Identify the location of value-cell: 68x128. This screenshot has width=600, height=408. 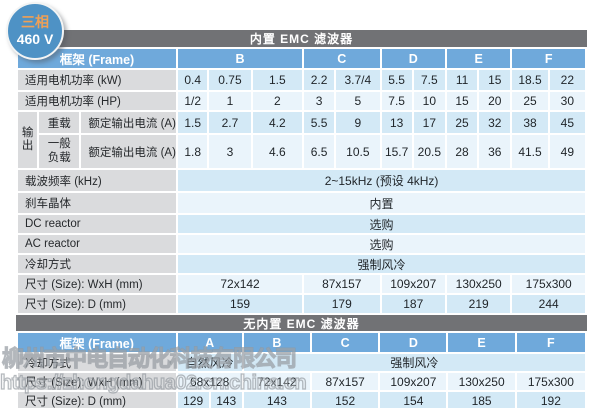
(209, 381).